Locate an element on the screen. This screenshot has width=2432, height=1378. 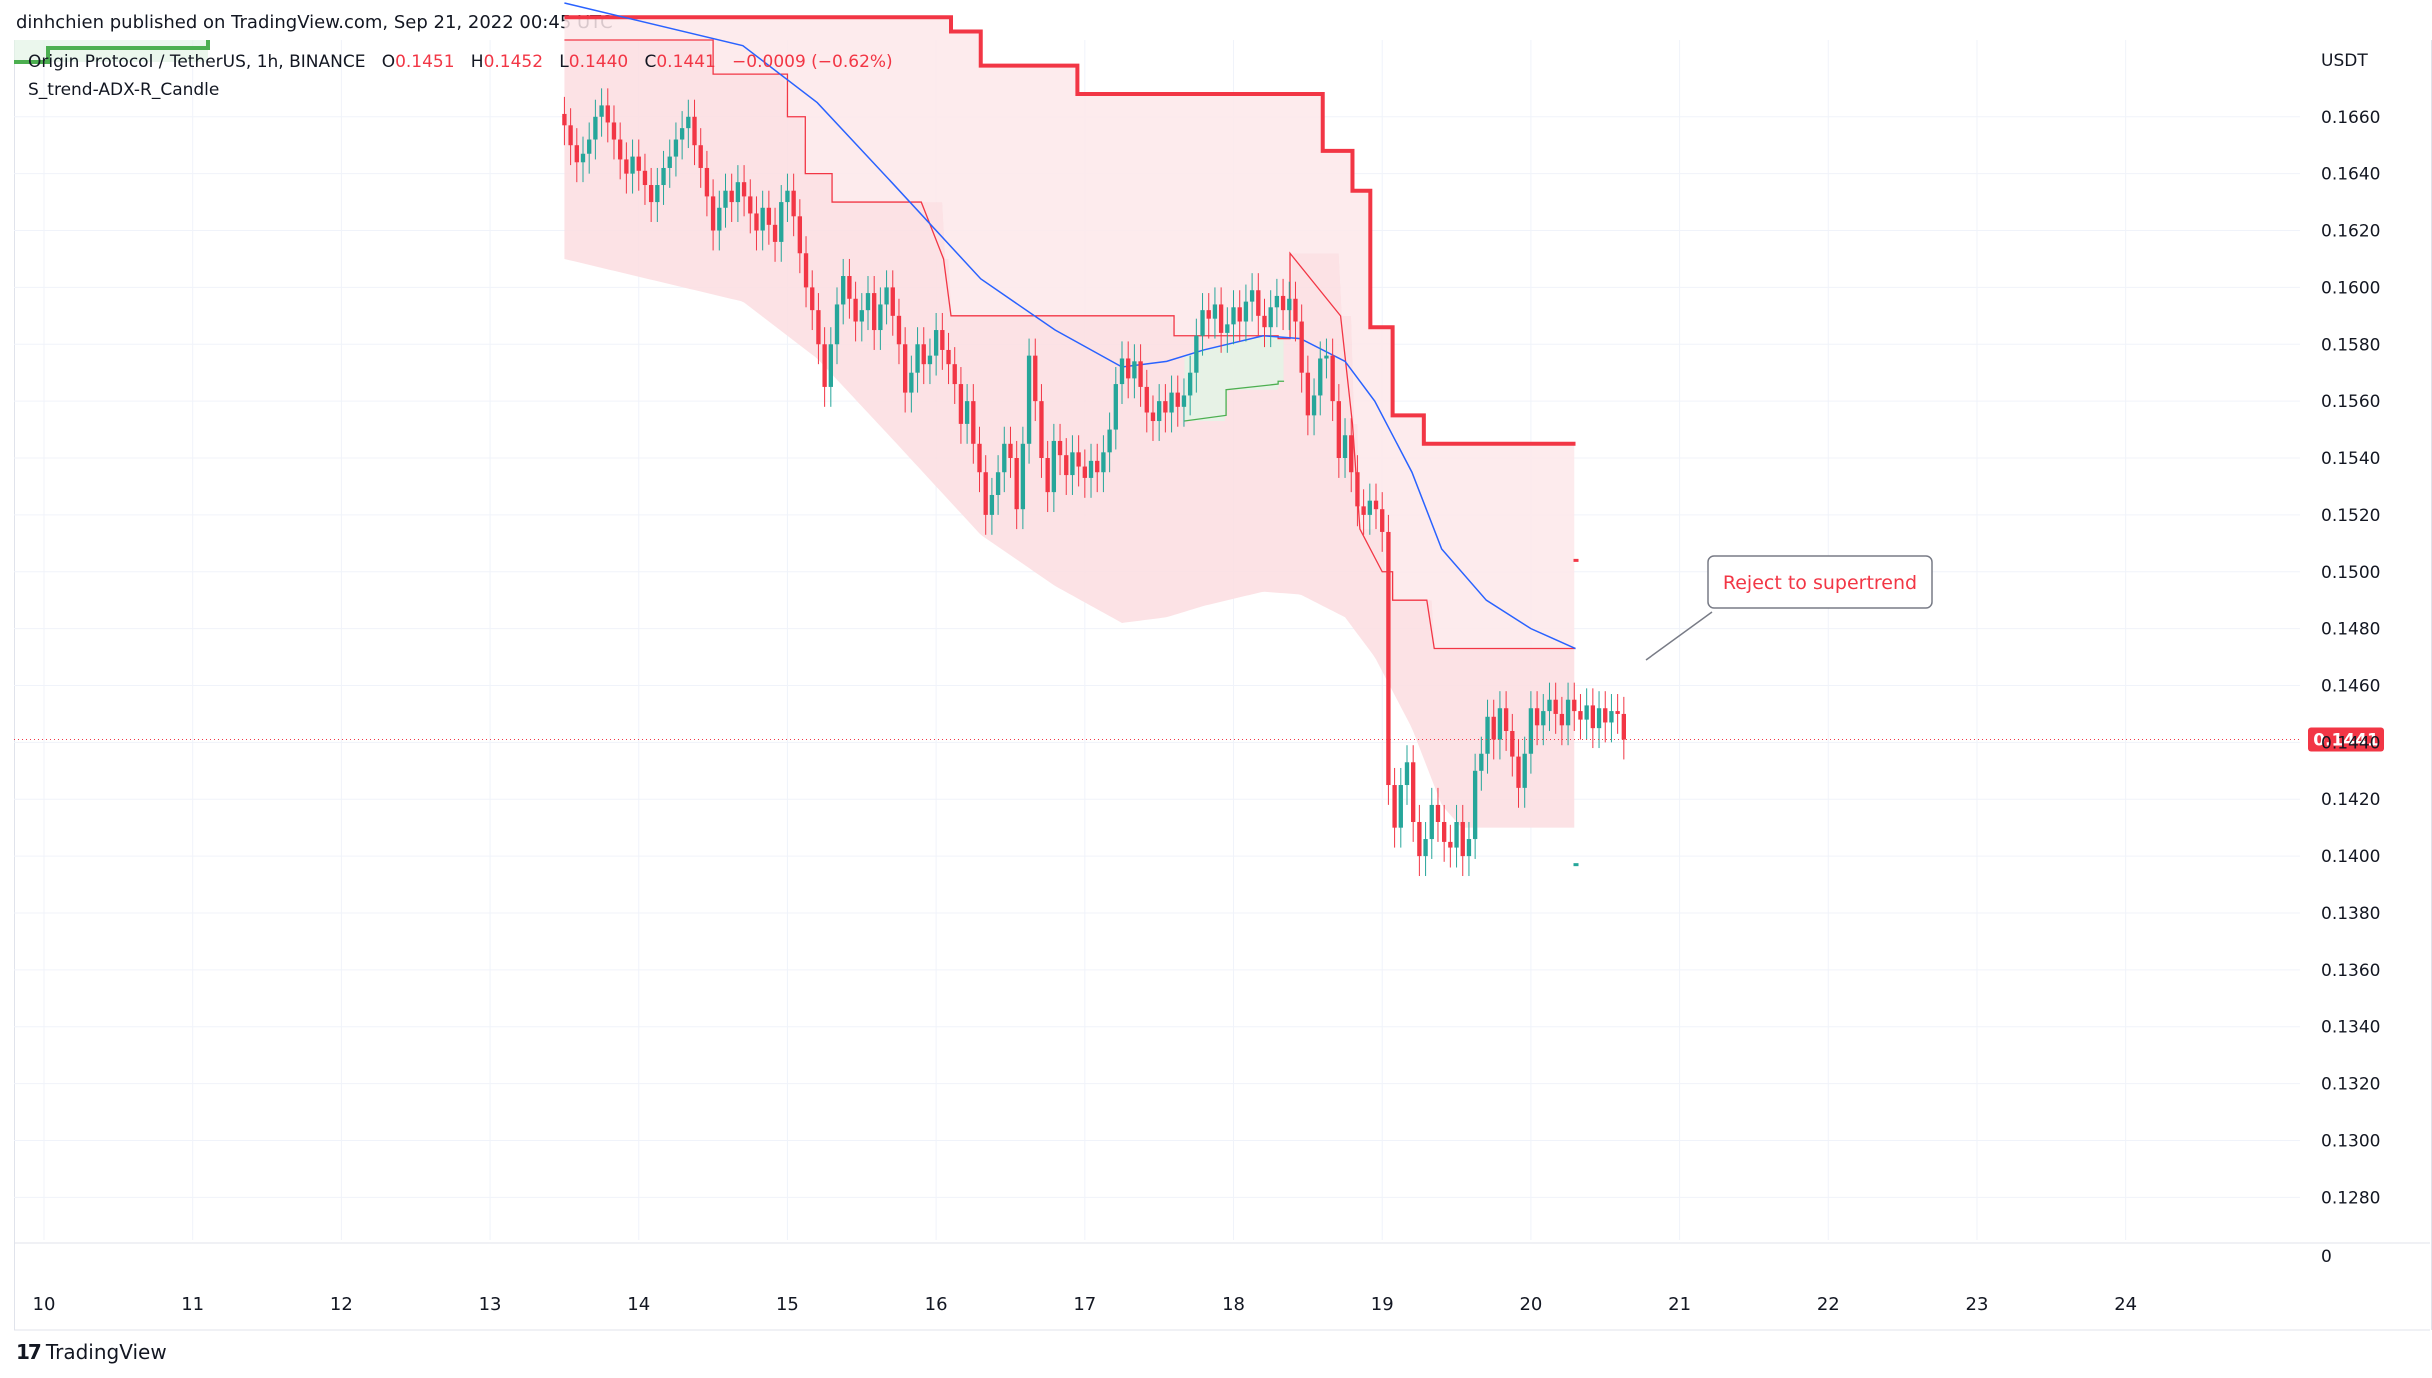
annotation-callout: Reject to supertrend is located at coordinates (1789, 608).